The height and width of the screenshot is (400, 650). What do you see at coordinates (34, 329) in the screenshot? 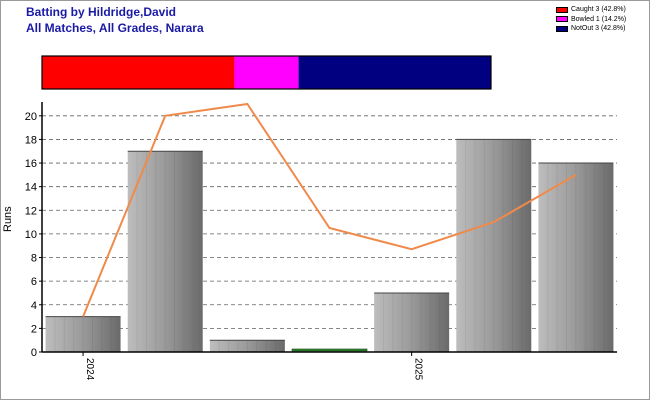
I see `y-tick-label: 2` at bounding box center [34, 329].